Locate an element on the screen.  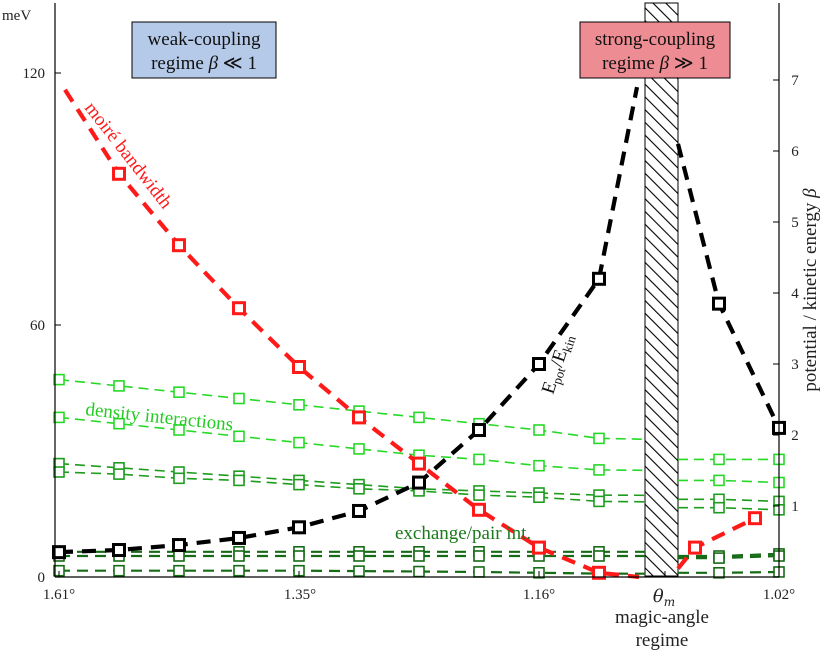
bandwidth-annotation: moiré bandwidth is located at coordinates (128, 155).